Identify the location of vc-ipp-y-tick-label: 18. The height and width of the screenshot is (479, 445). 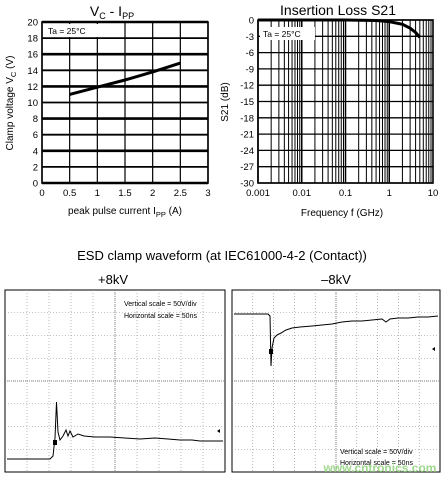
(32, 39).